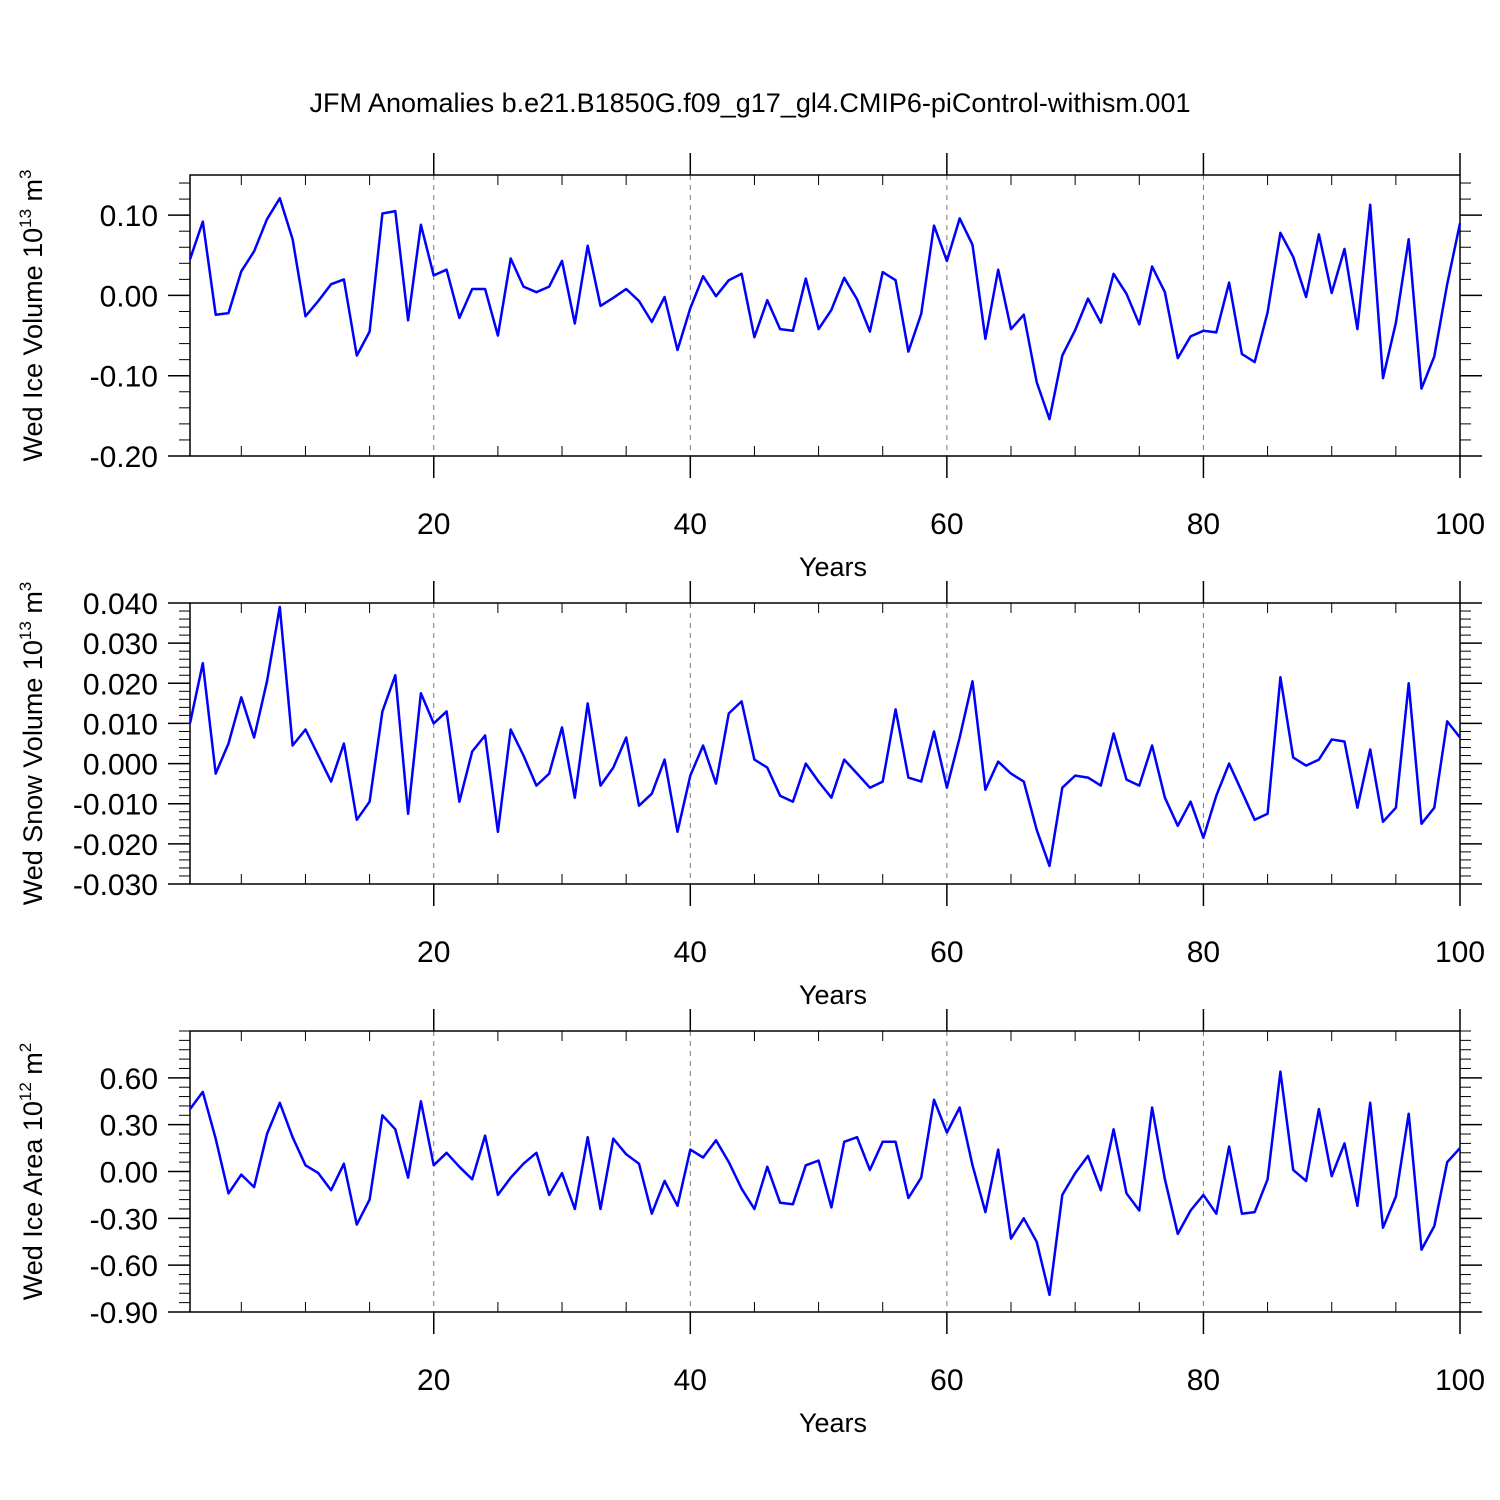 The image size is (1500, 1500). What do you see at coordinates (129, 1079) in the screenshot?
I see `y-tick-label: 0.60` at bounding box center [129, 1079].